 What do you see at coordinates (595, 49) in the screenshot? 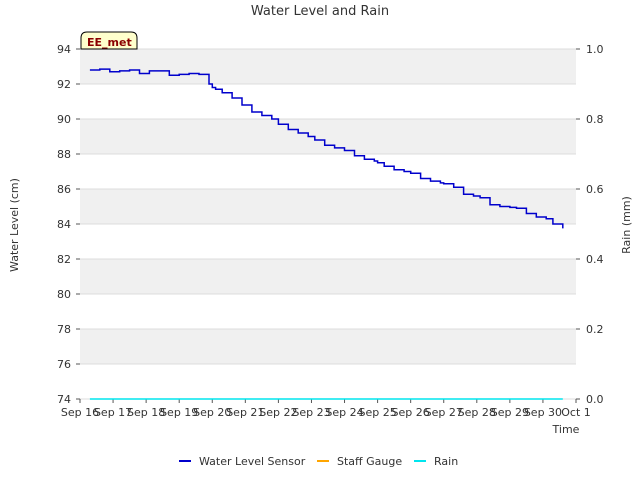
I see `y2-tick-label: 1.0` at bounding box center [595, 49].